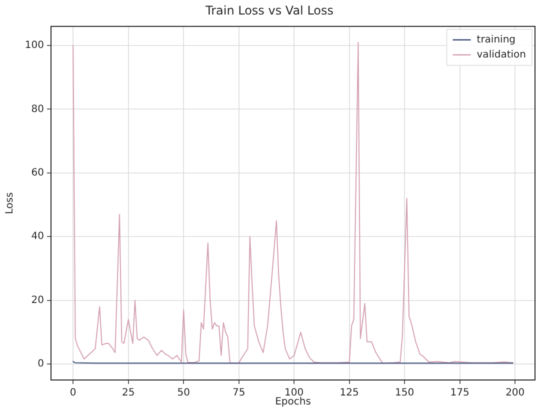 This screenshot has height=410, width=538. I want to click on x-tick-label: 175, so click(460, 393).